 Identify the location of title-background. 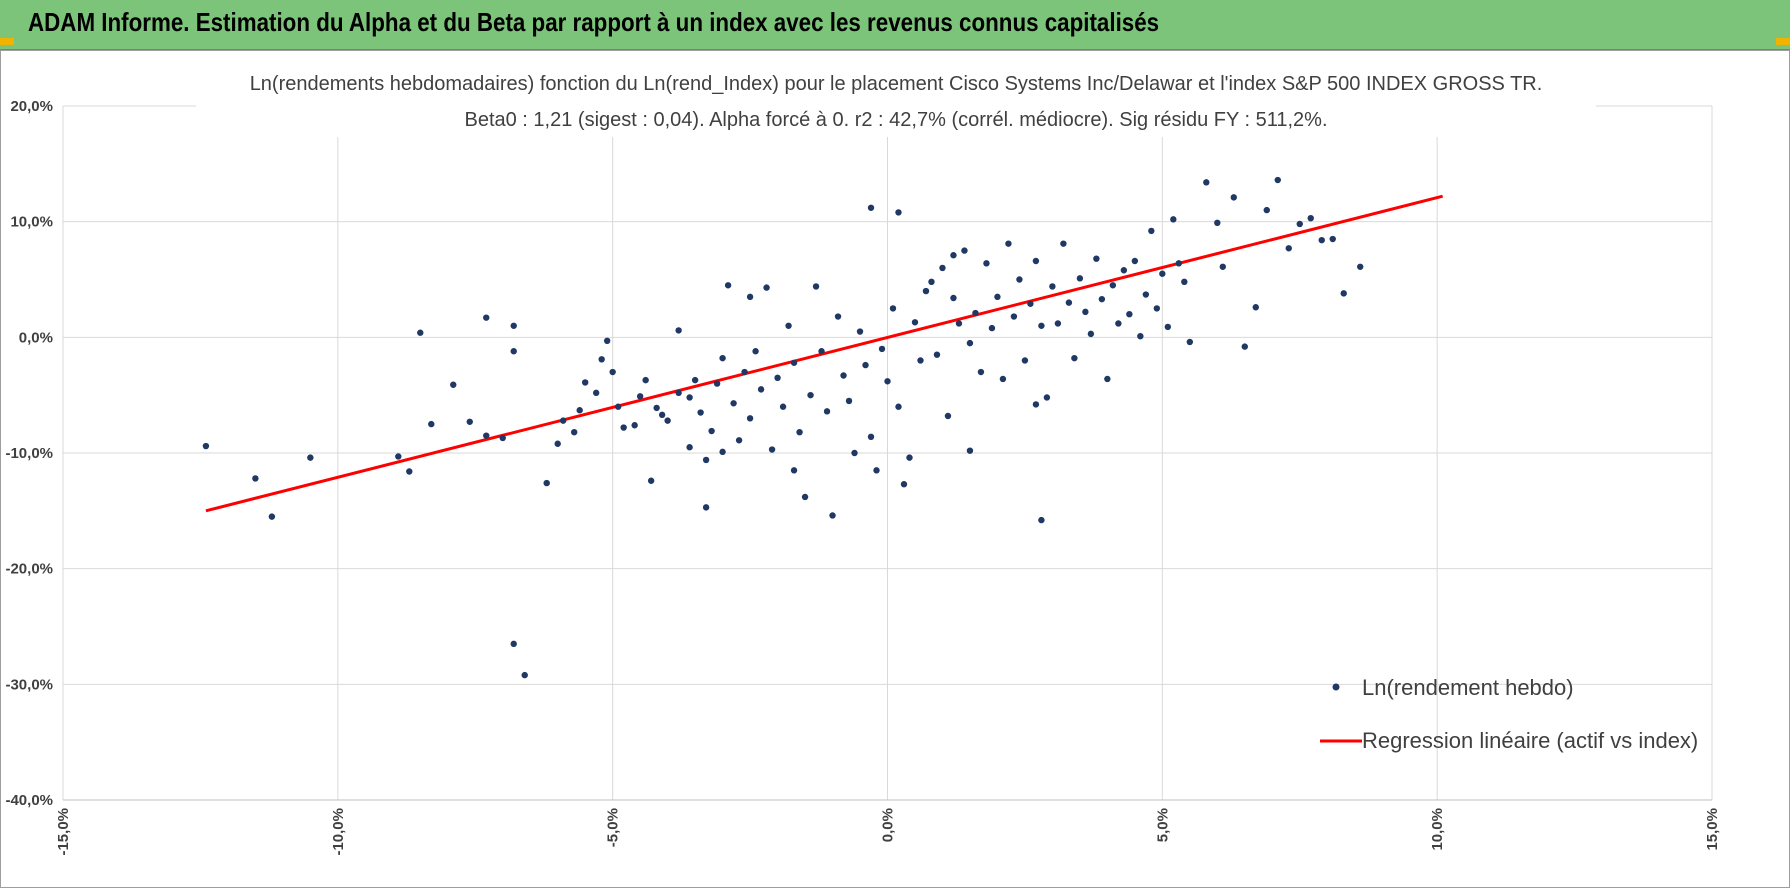
(896, 100).